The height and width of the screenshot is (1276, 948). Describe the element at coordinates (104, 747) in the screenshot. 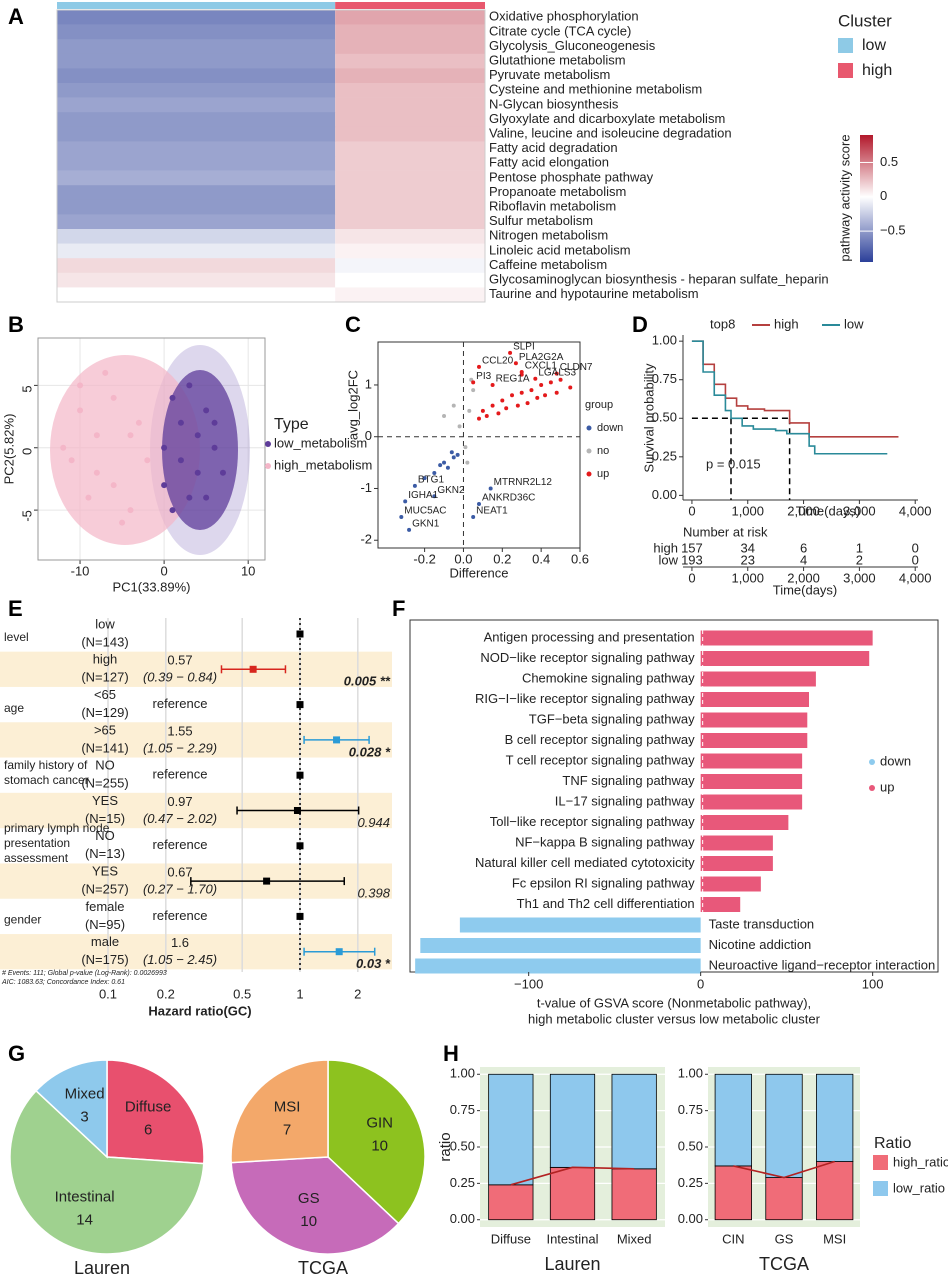

I see `n-label: (N=141)` at that location.